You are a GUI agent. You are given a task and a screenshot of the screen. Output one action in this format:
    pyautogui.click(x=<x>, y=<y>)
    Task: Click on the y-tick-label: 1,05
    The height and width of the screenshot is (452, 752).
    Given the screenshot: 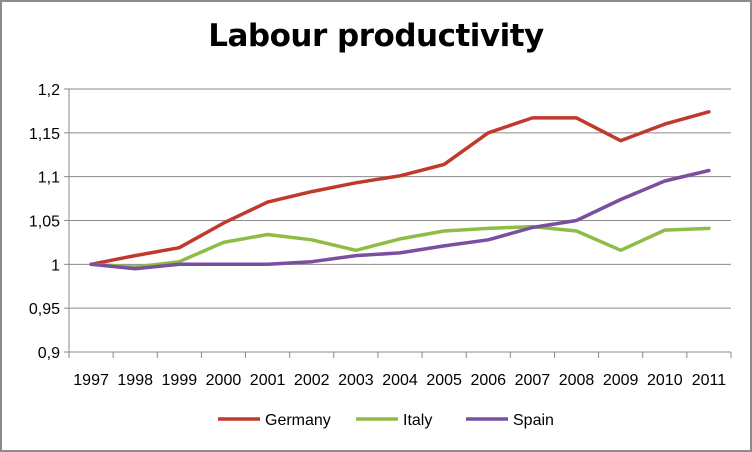 What is the action you would take?
    pyautogui.click(x=44, y=222)
    